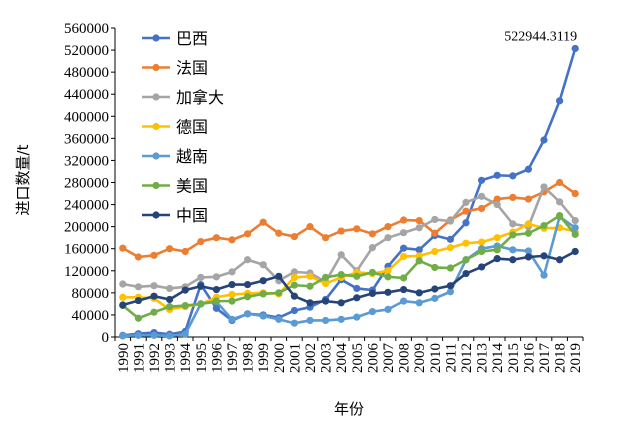  Describe the element at coordinates (545, 358) in the screenshot. I see `x-tick-label: 2017` at that location.